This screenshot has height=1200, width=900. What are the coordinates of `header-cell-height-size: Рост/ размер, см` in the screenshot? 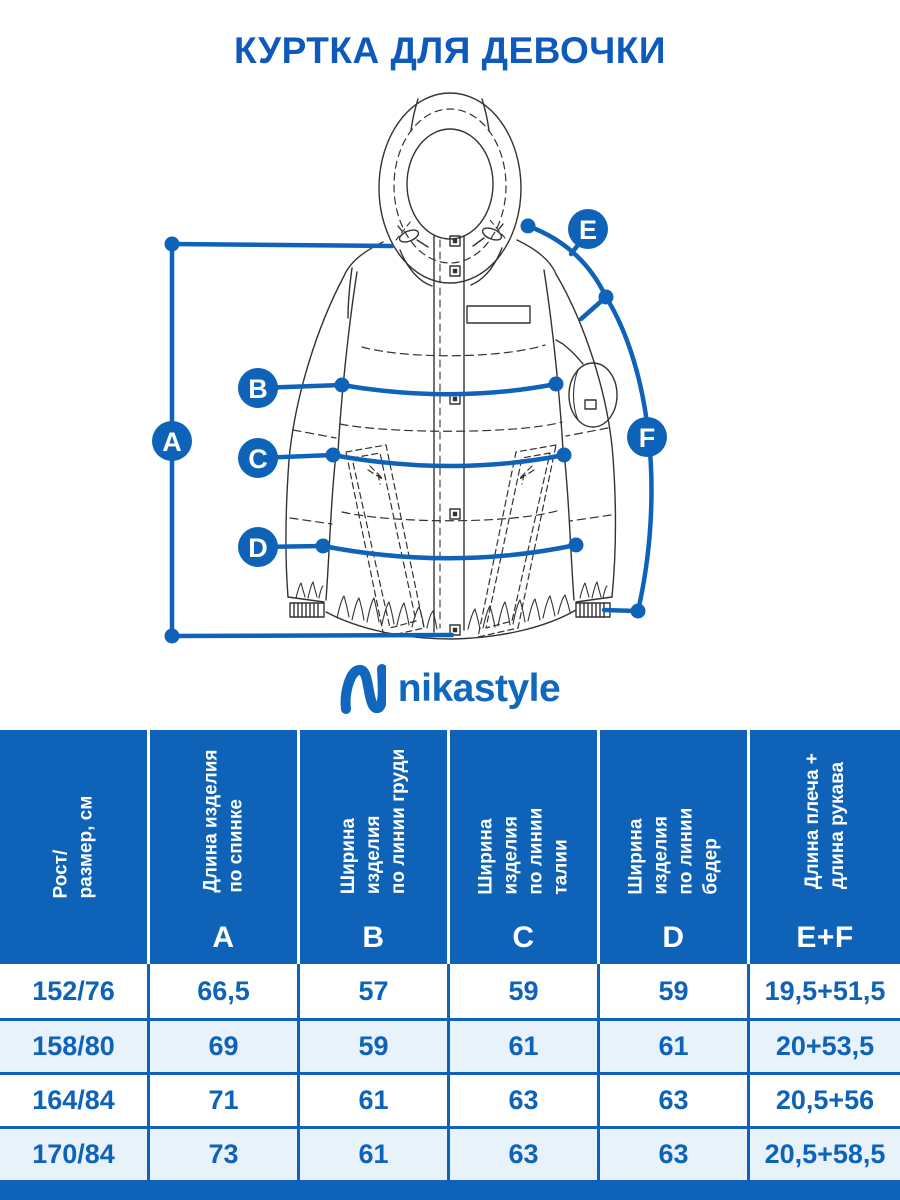 It's located at (75, 847).